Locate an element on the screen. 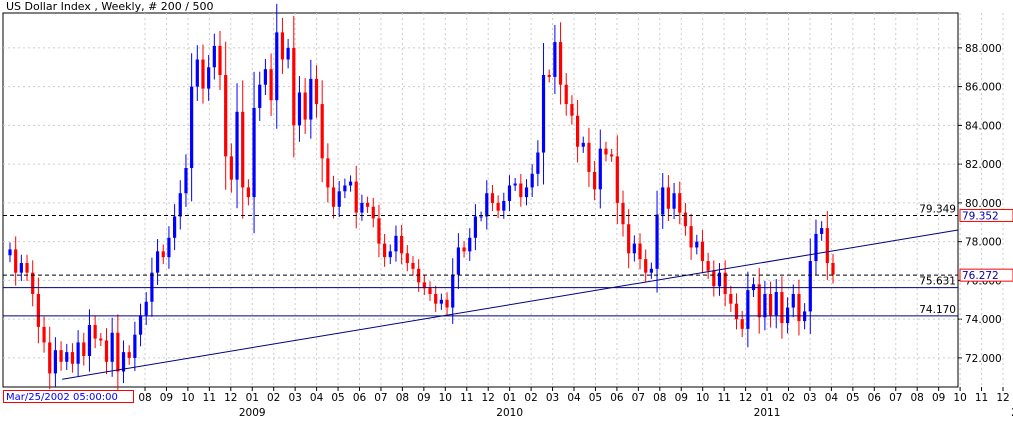 This screenshot has width=1013, height=432. y-tick-label: 78.000 is located at coordinates (983, 243).